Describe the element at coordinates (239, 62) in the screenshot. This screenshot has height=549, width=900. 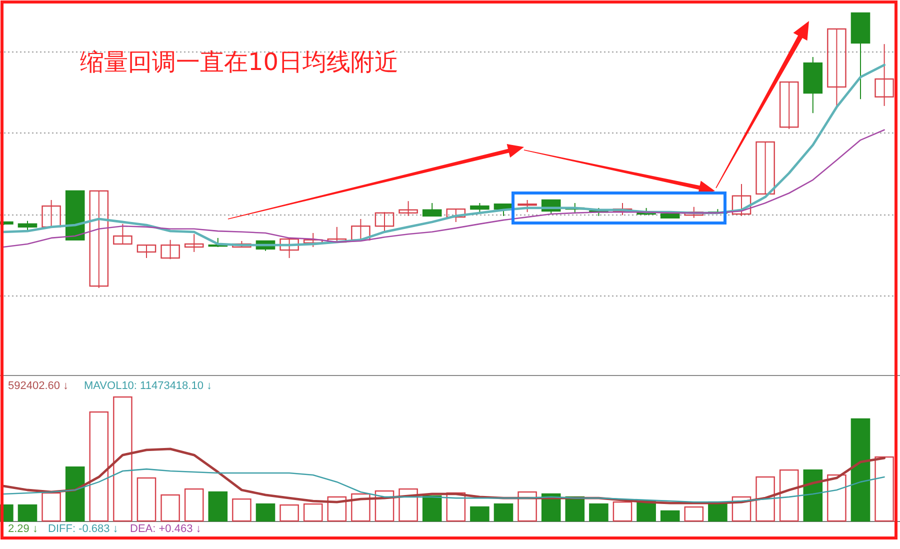
I see `text: 缩量回调一直在10日均线附近` at that location.